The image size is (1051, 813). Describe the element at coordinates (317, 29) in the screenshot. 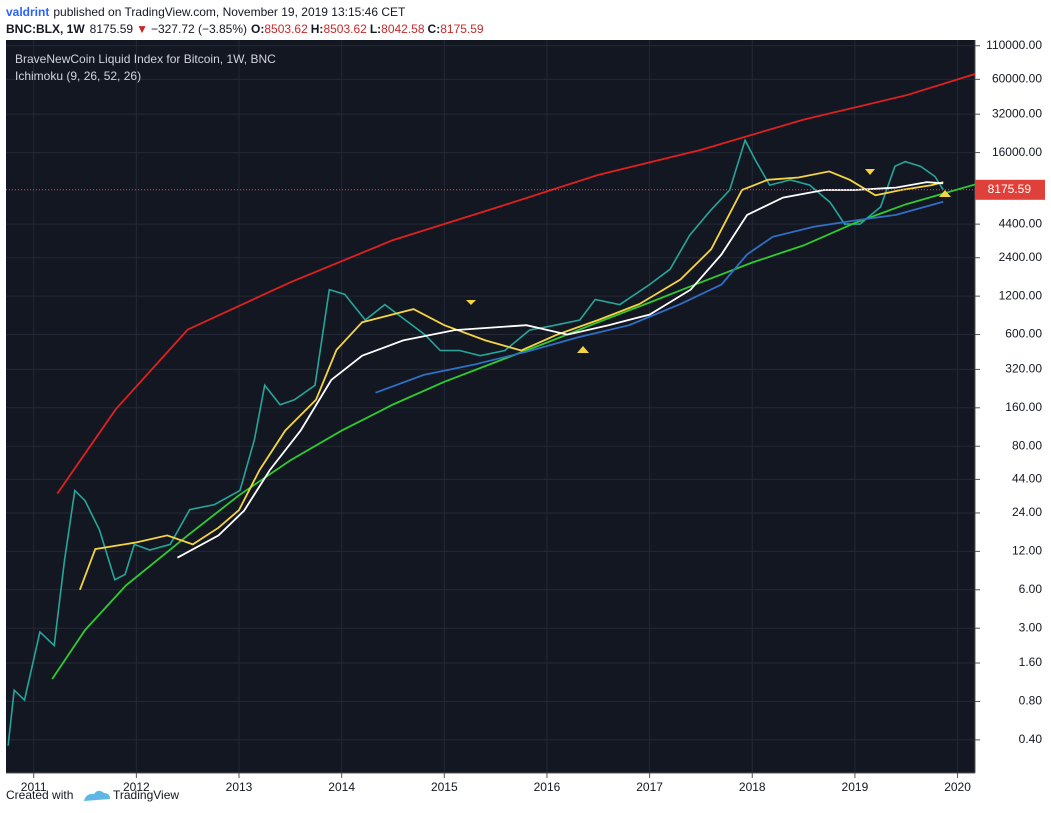

I see `ohlc-label: H:` at that location.